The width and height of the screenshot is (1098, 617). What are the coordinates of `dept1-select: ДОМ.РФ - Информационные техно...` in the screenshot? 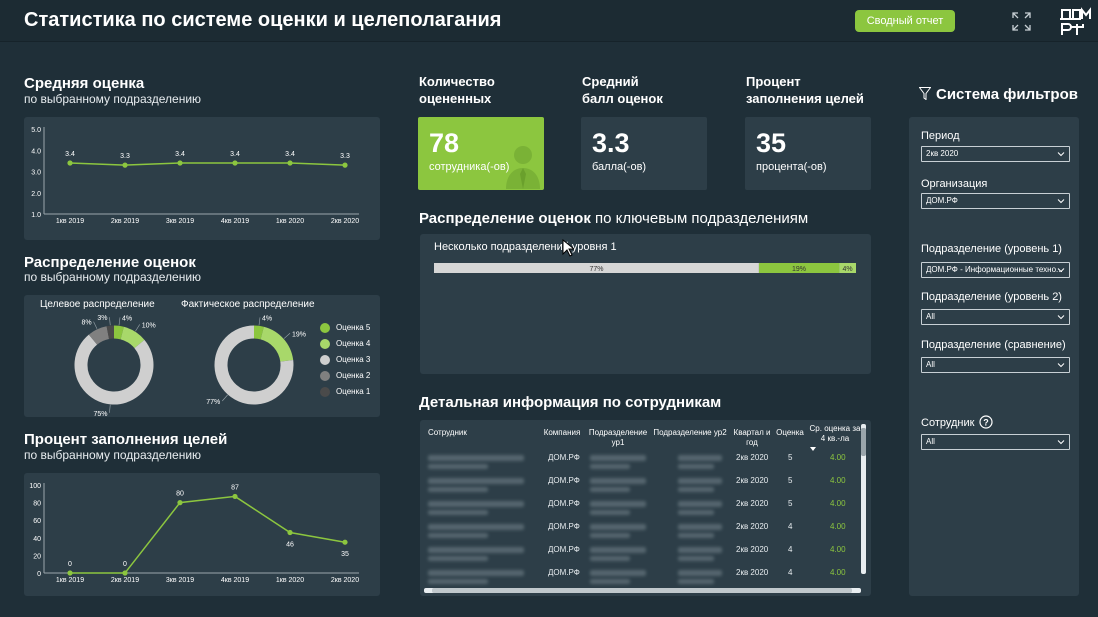 It's located at (995, 270).